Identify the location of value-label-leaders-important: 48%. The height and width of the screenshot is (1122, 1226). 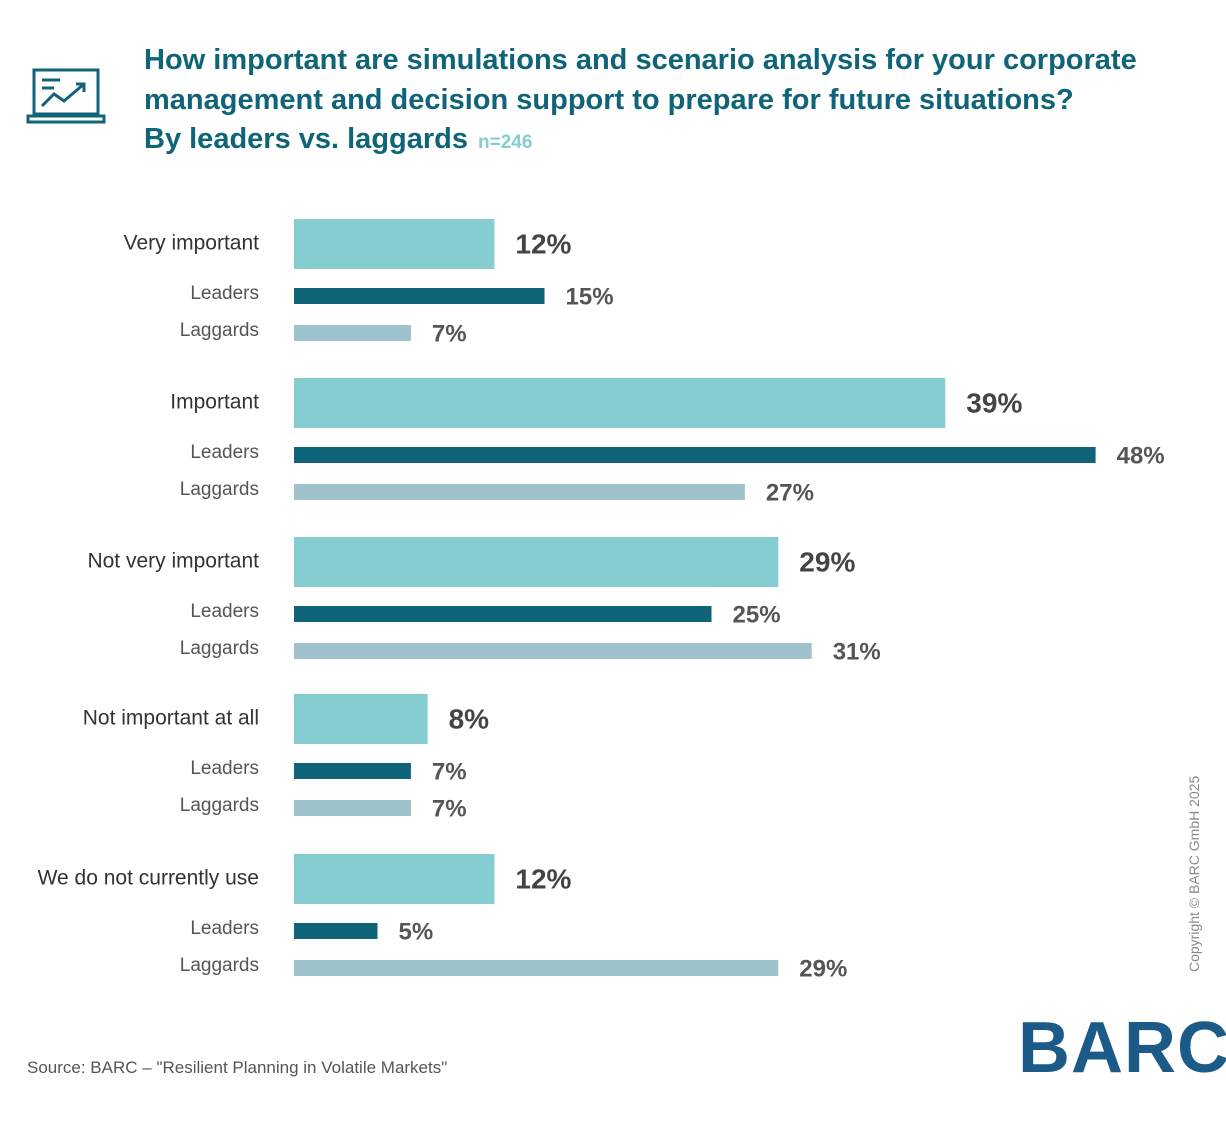
(1141, 455).